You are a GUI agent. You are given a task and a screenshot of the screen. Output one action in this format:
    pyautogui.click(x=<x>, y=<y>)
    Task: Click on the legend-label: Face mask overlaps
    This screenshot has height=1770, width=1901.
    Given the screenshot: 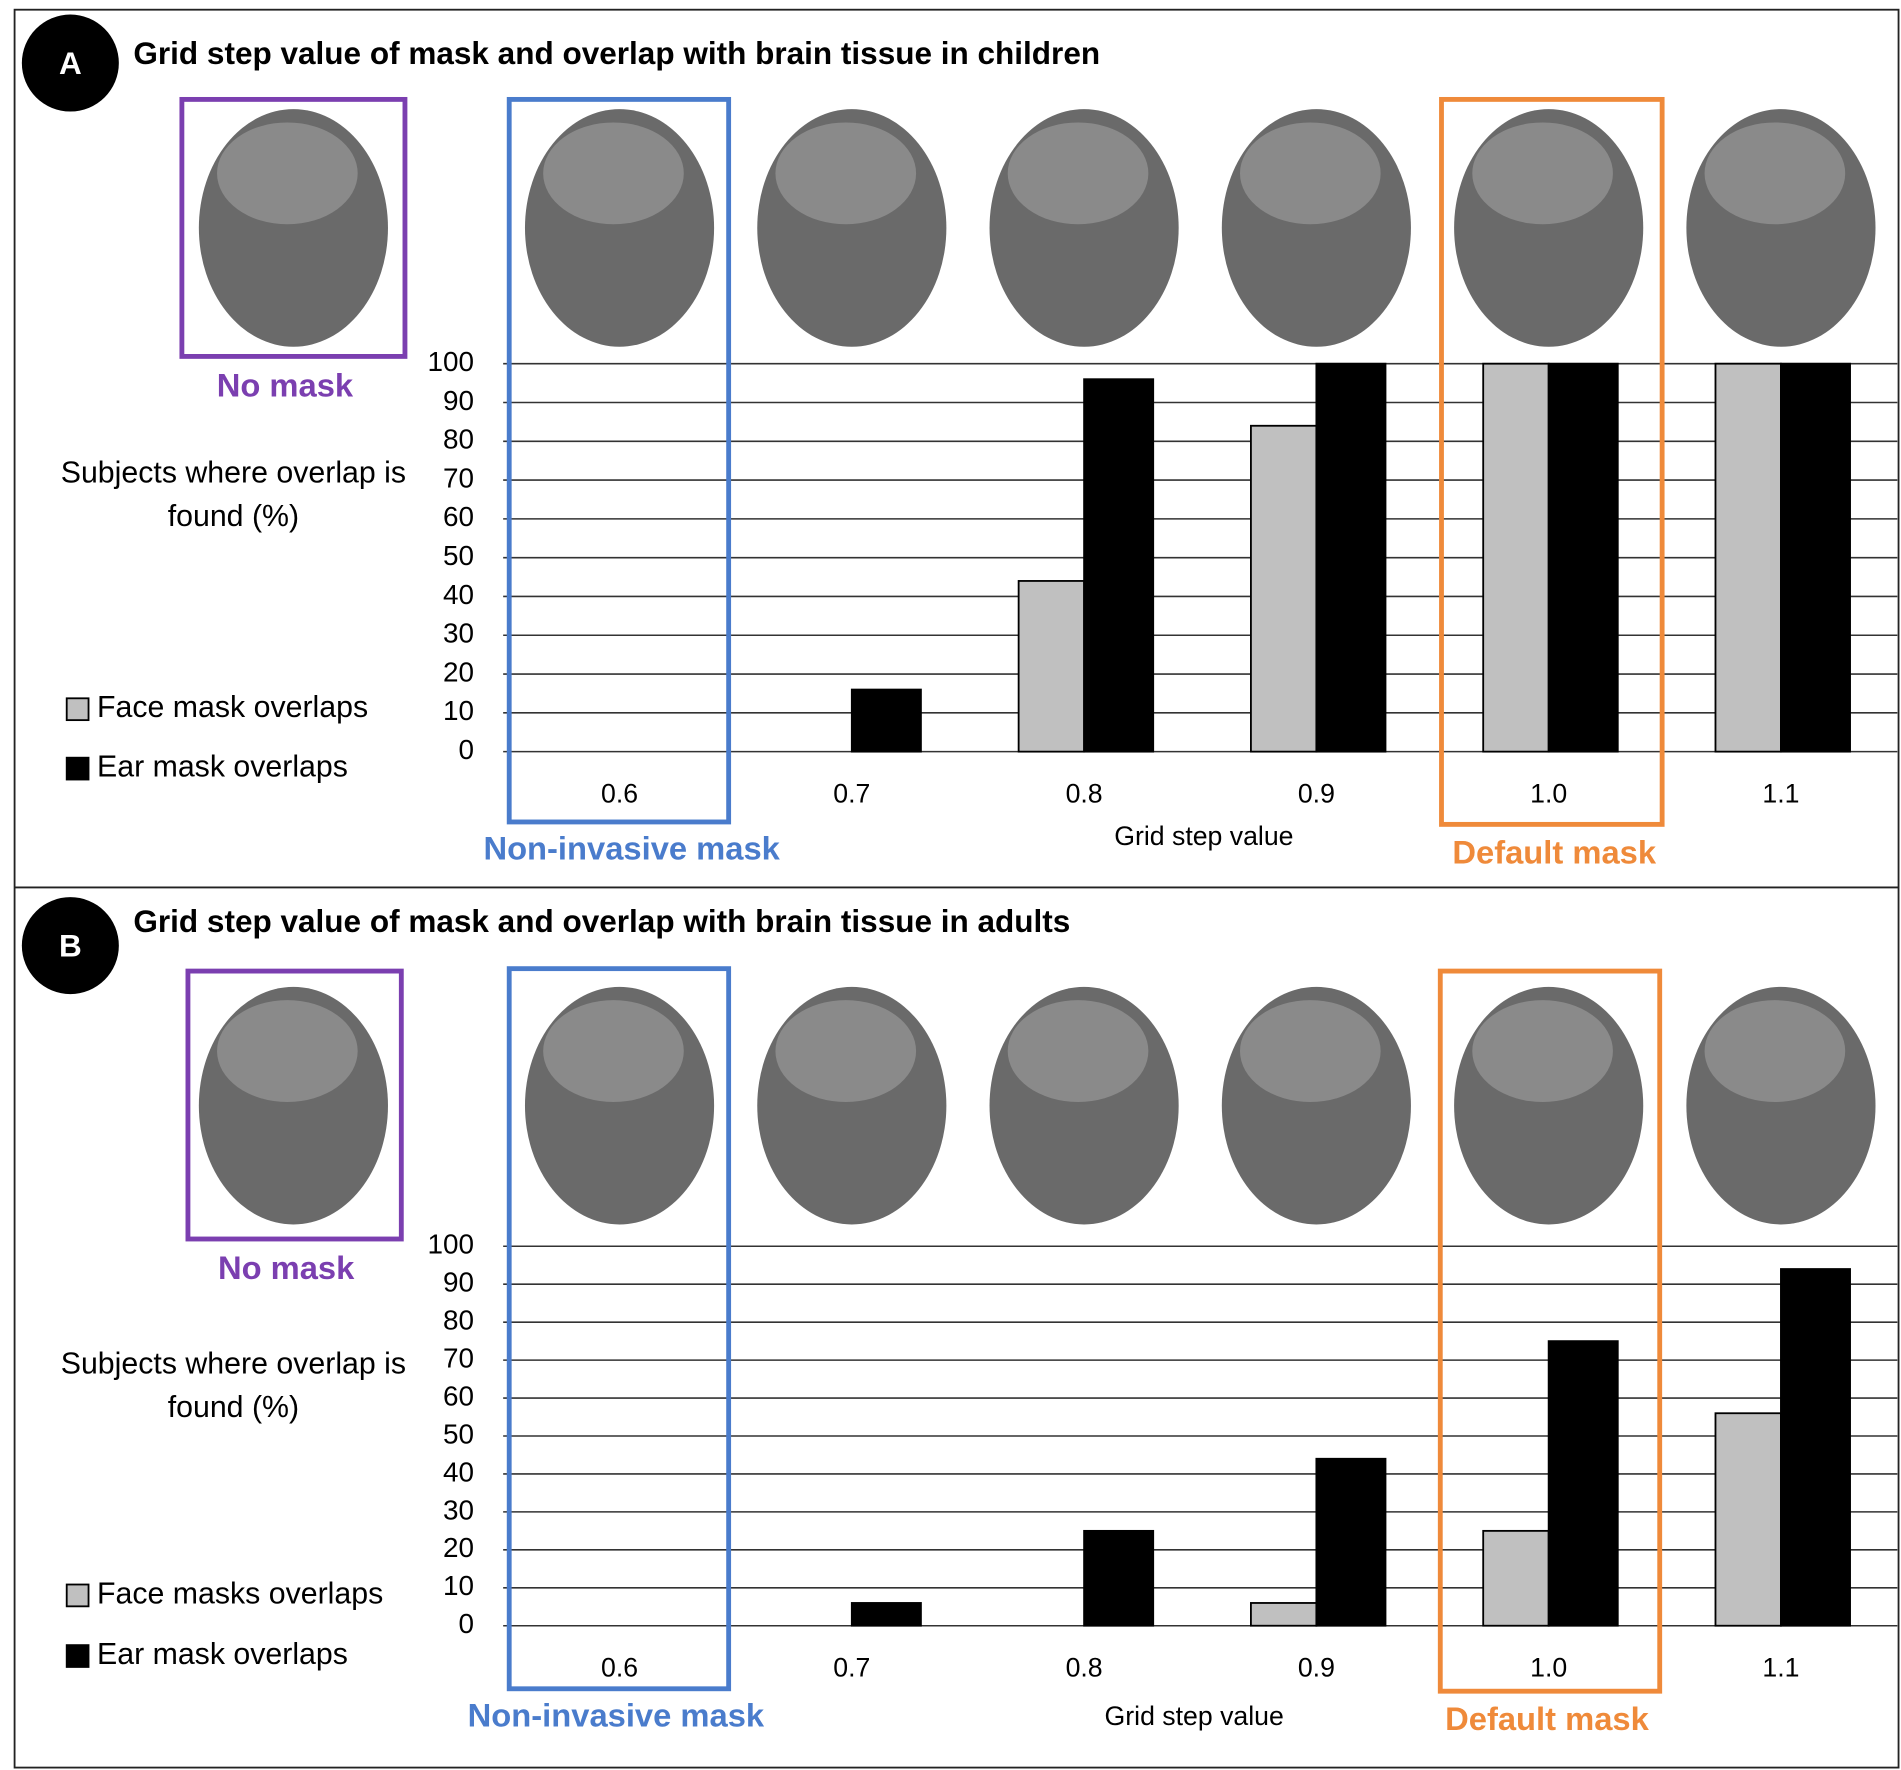 What is the action you would take?
    pyautogui.click(x=232, y=707)
    